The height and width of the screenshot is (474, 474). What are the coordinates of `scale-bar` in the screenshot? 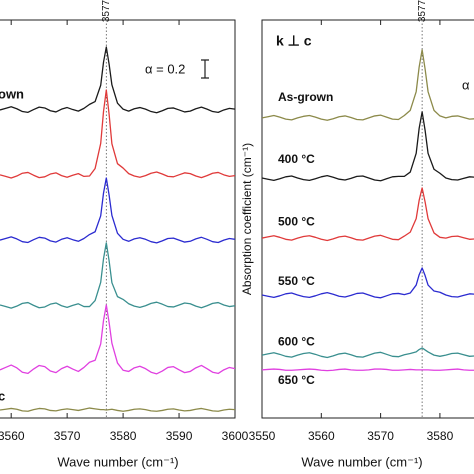 It's located at (205, 69).